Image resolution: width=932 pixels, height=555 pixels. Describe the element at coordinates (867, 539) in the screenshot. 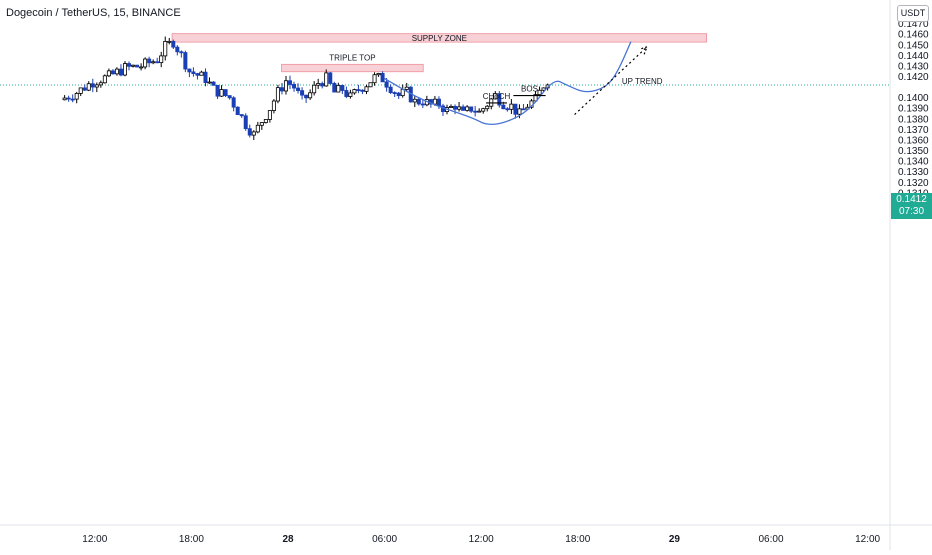

I see `x-tick-label: 12:00` at that location.